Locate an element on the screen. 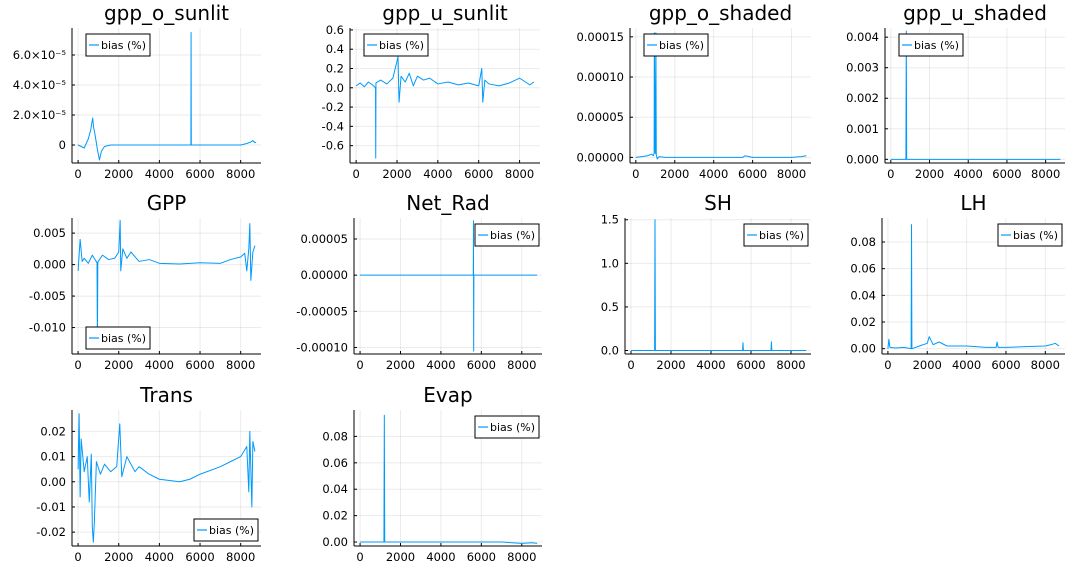 This screenshot has width=1080, height=576. panel-title: Trans is located at coordinates (166, 395).